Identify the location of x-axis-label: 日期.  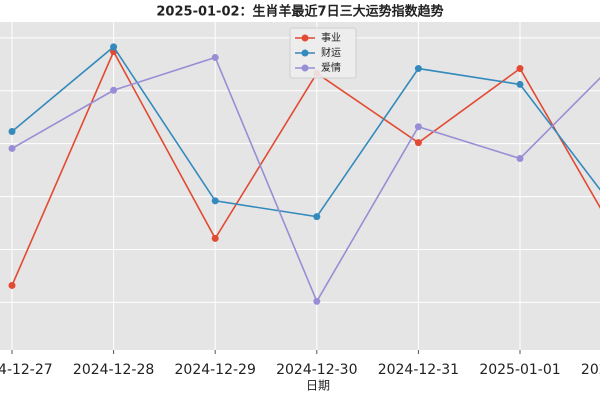
(318, 386).